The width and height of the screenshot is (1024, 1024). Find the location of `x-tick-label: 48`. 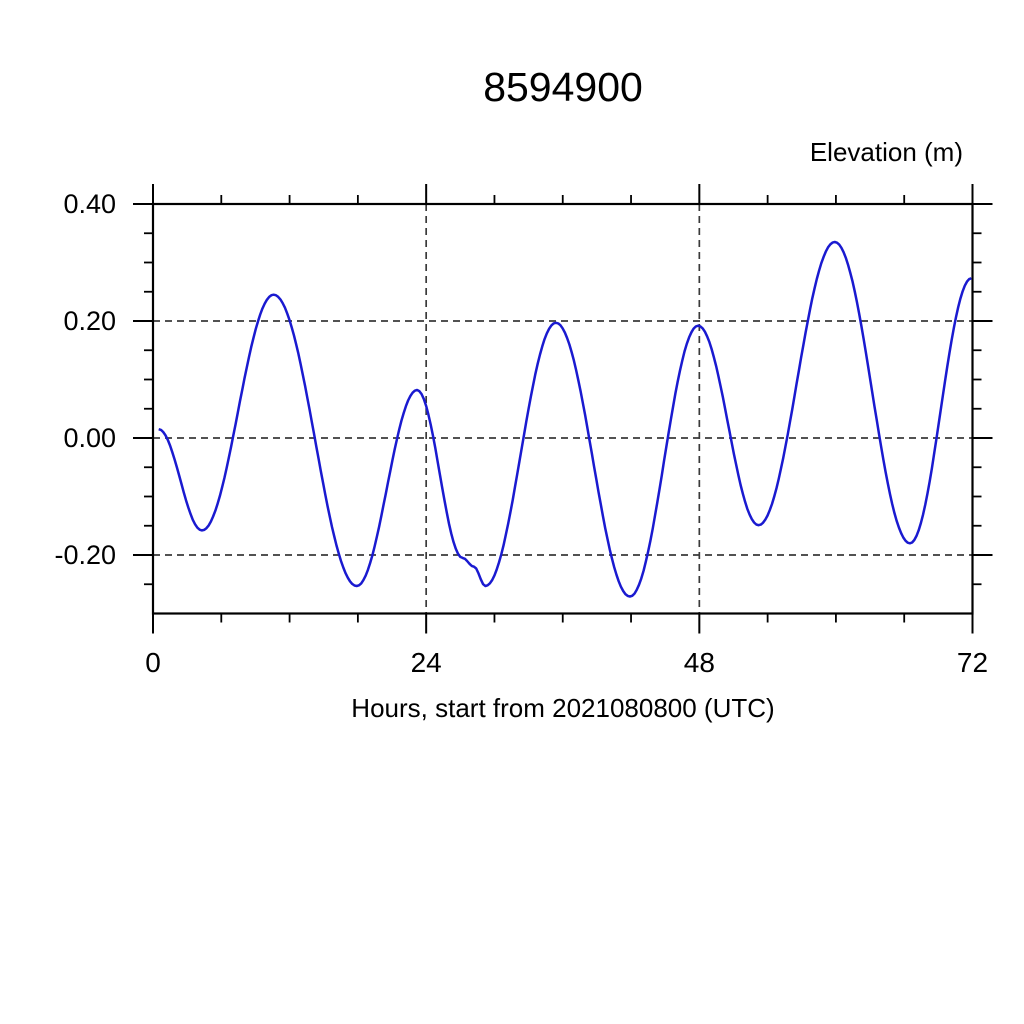

x-tick-label: 48 is located at coordinates (699, 662).